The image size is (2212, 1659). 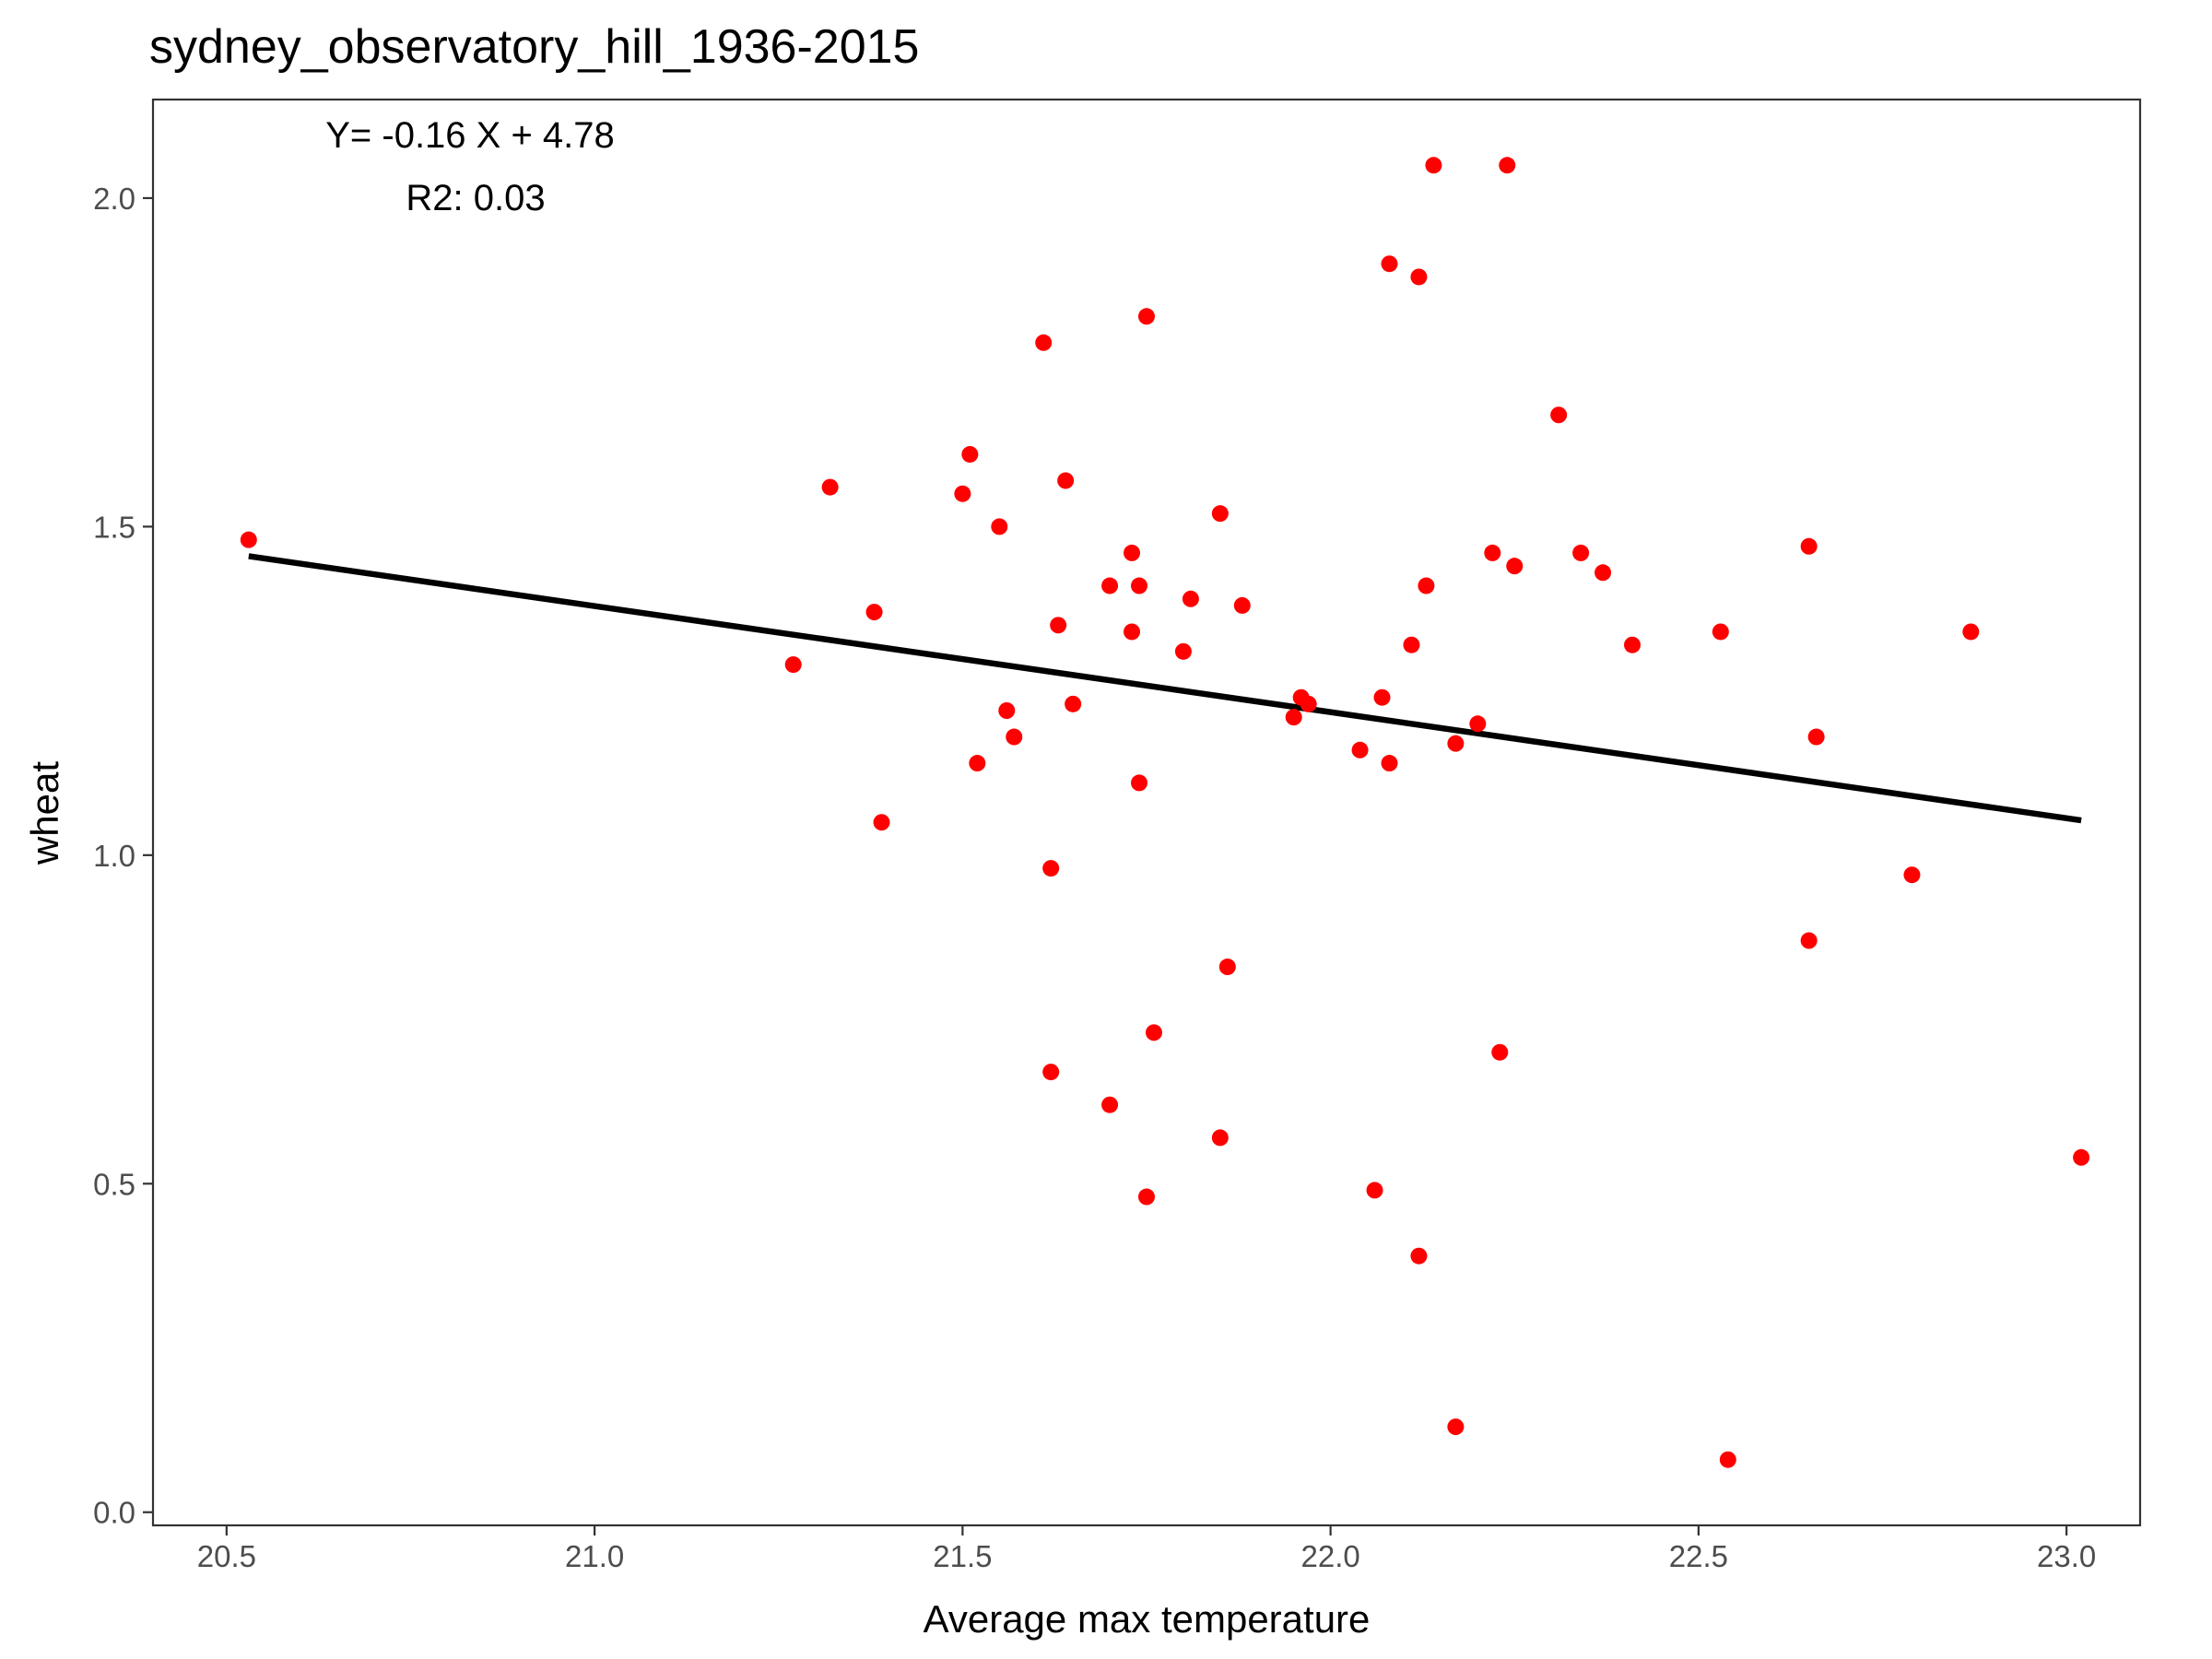 I want to click on x-axis-title: Average max temperature, so click(x=1147, y=1619).